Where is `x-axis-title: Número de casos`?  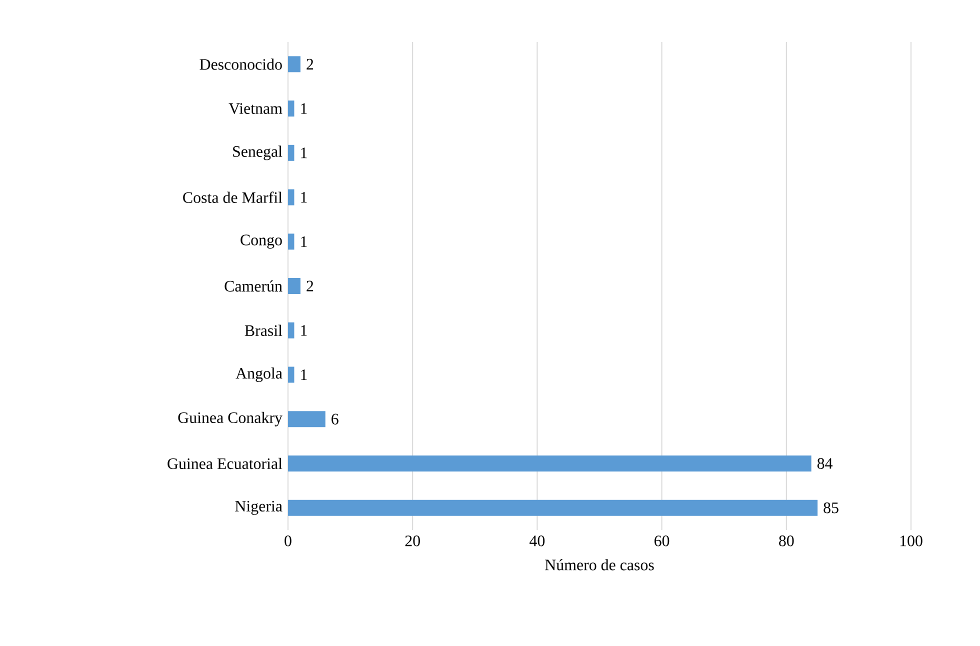
x-axis-title: Número de casos is located at coordinates (599, 564).